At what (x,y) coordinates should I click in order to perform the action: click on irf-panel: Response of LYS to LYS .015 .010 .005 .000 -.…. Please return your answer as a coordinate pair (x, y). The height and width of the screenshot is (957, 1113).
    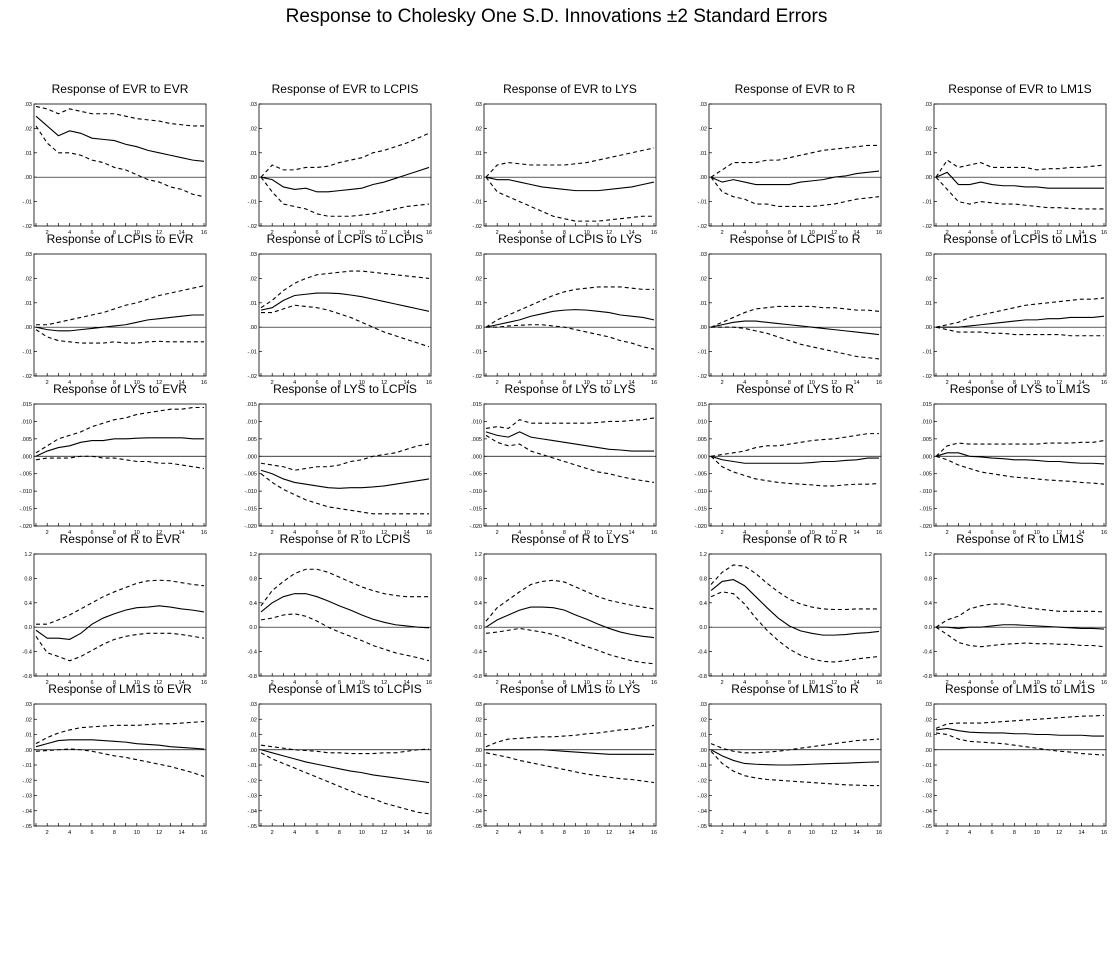
    Looking at the image, I should click on (563, 459).